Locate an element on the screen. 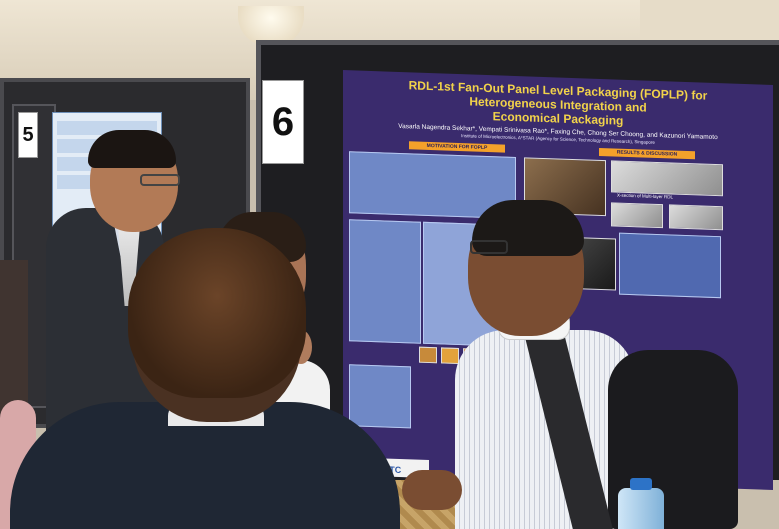 The width and height of the screenshot is (779, 529). data-table is located at coordinates (380, 396).